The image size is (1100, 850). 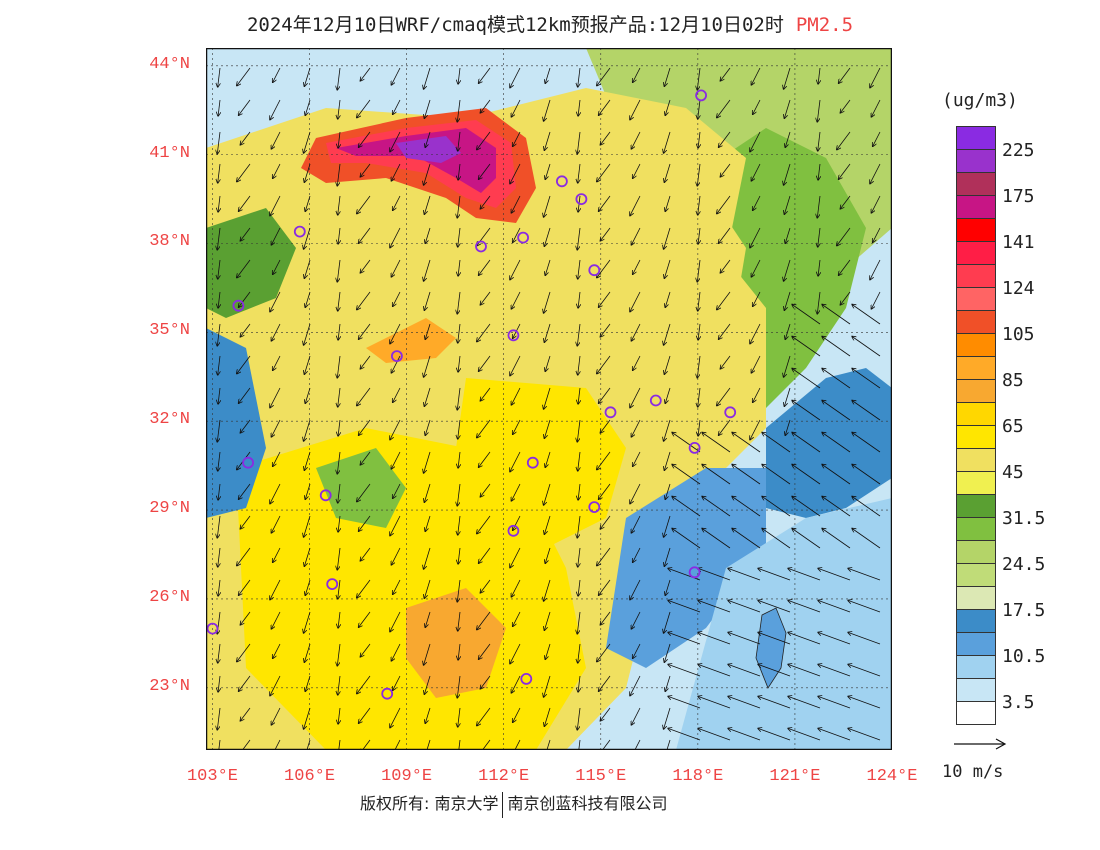 I want to click on region-blue-coast, so click(x=829, y=443).